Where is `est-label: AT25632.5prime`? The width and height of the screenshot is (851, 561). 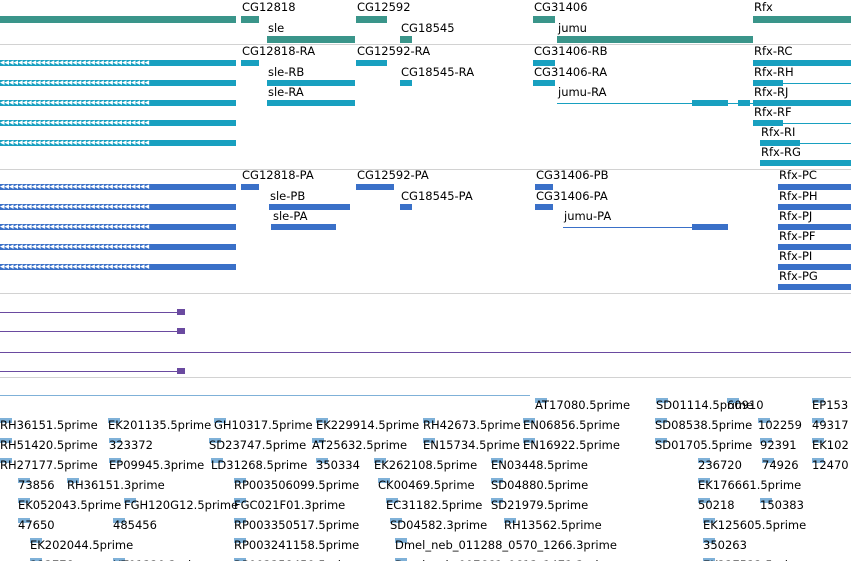 est-label: AT25632.5prime is located at coordinates (360, 445).